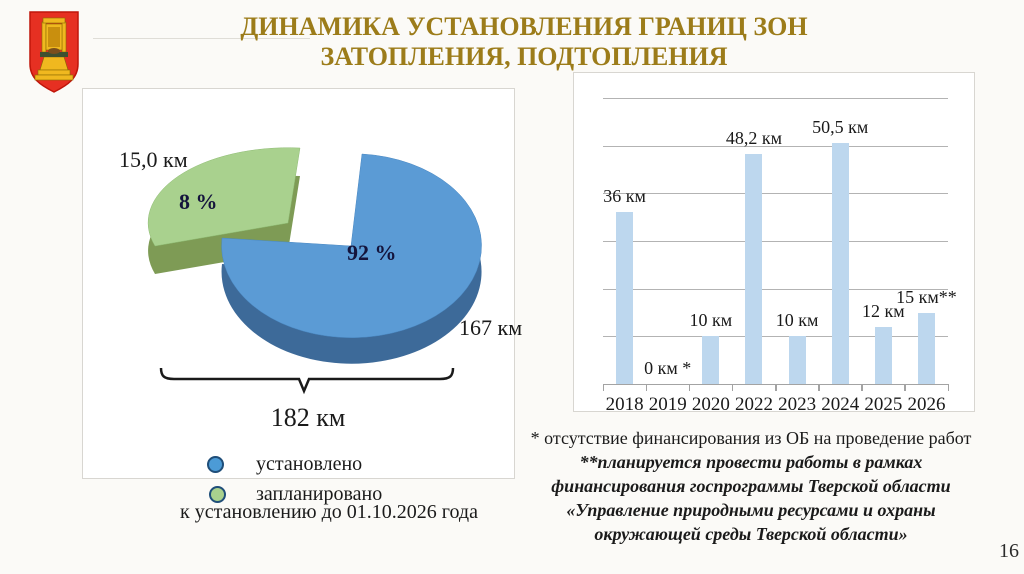  I want to click on bar-value-label-2018: 36 км, so click(624, 196).